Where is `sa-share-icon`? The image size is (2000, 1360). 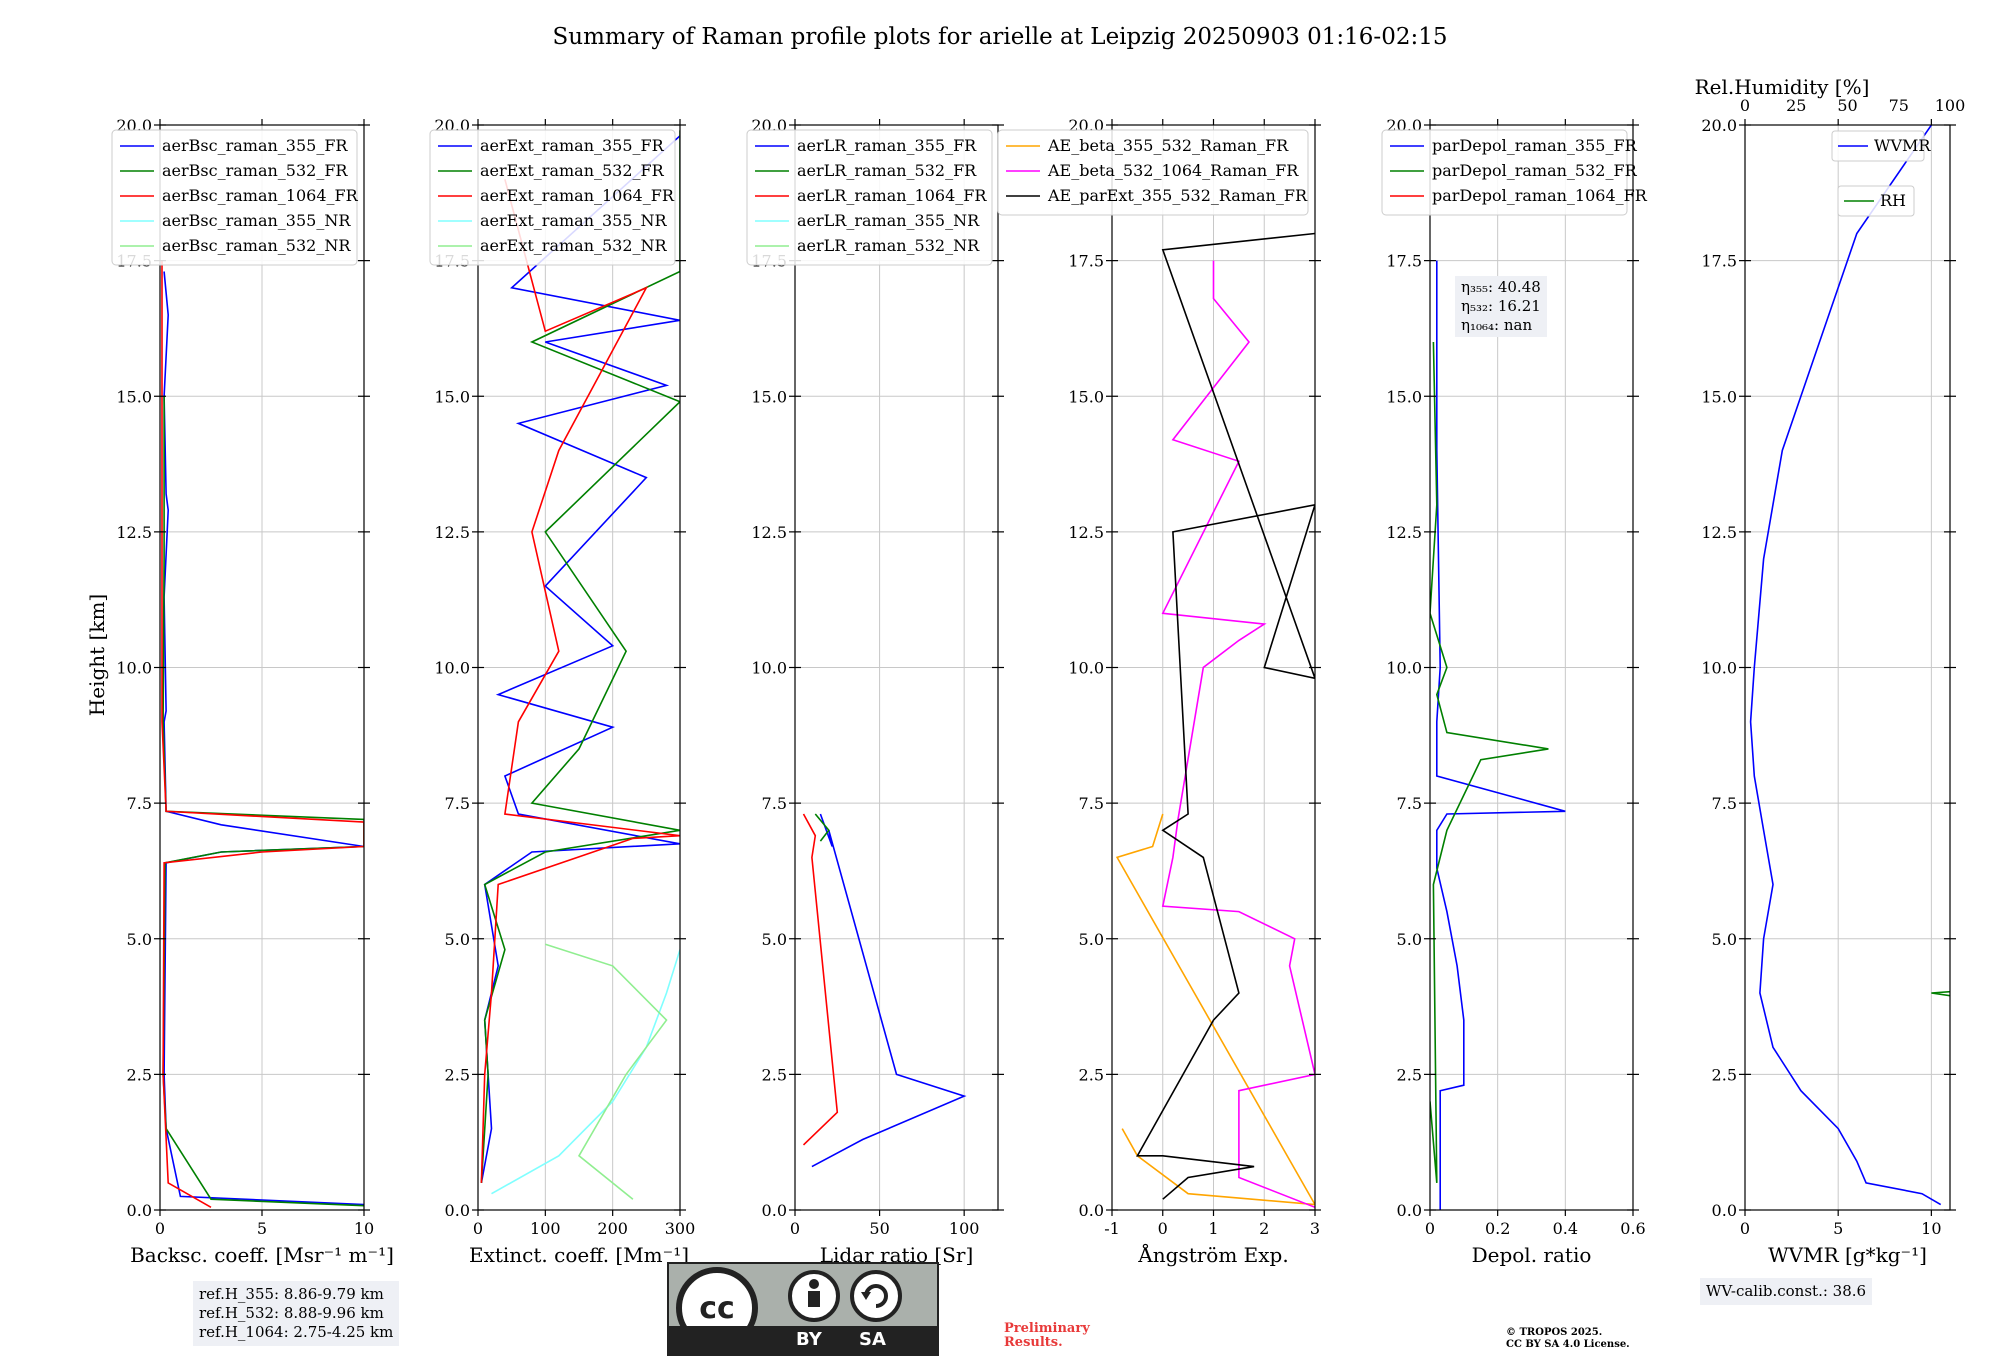
sa-share-icon is located at coordinates (876, 1296).